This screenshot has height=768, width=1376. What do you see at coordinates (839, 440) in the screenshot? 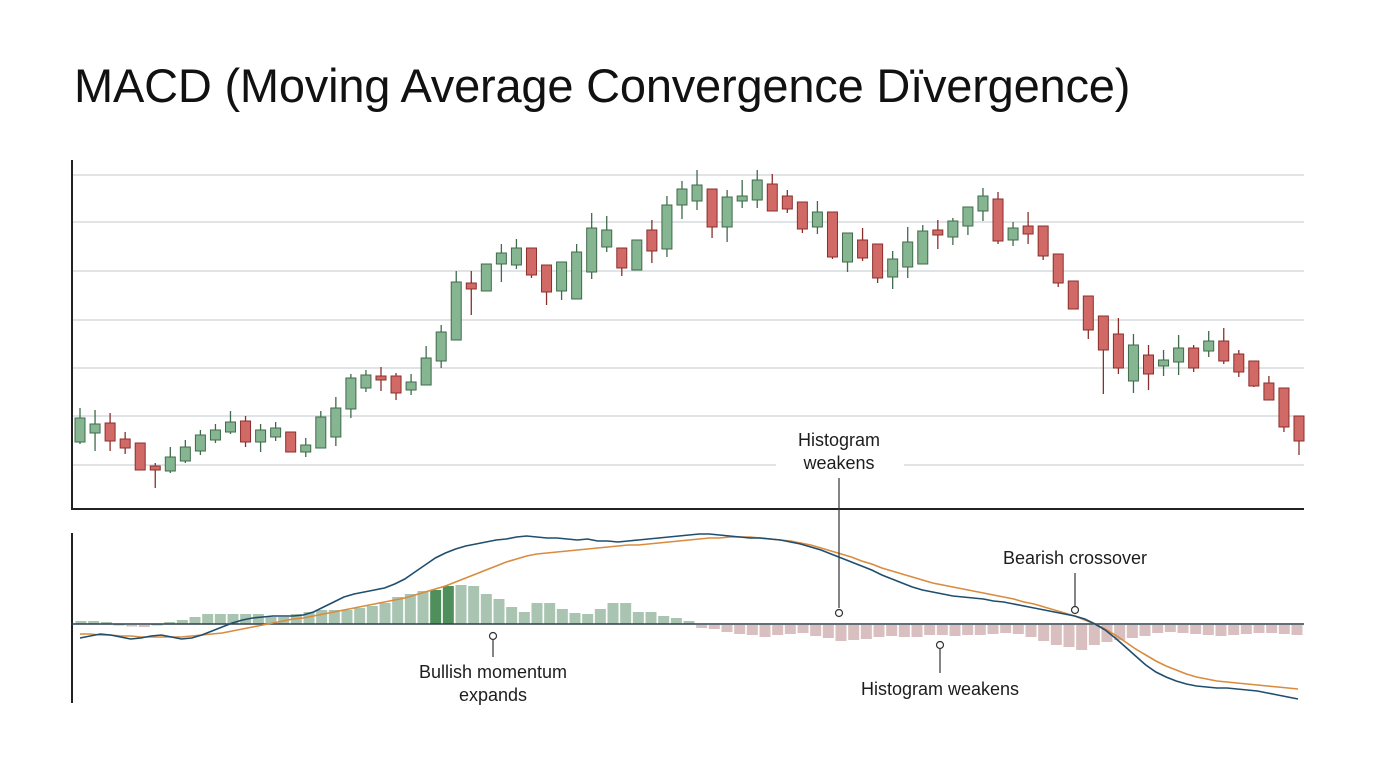
I see `annotation-text: Histogram` at bounding box center [839, 440].